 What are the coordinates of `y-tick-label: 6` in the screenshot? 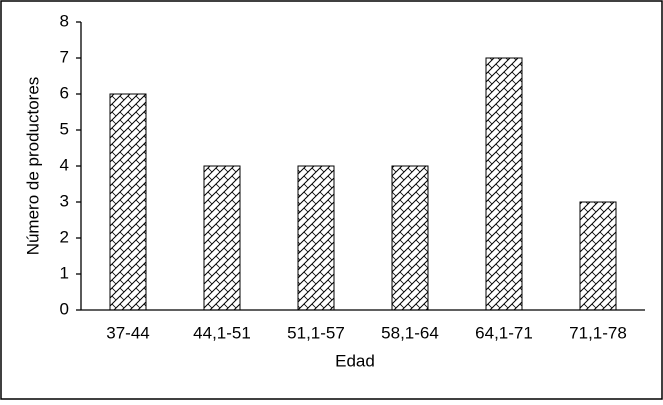 It's located at (64, 92).